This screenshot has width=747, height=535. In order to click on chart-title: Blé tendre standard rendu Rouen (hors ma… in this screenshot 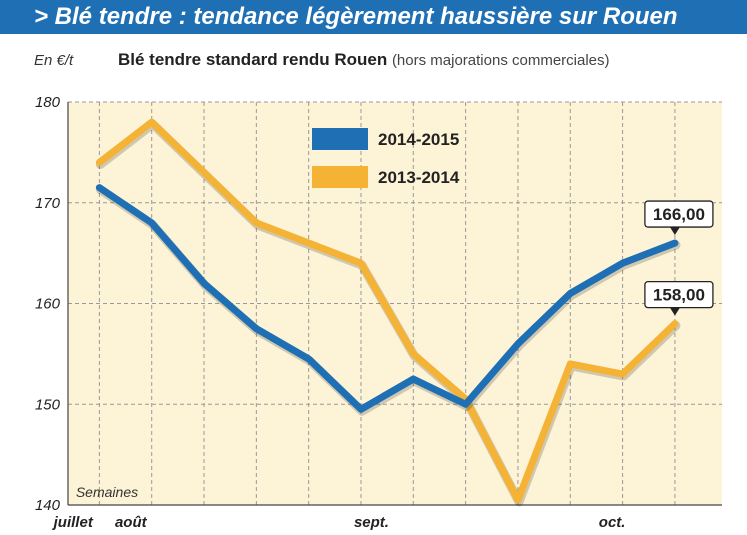, I will do `click(364, 60)`.